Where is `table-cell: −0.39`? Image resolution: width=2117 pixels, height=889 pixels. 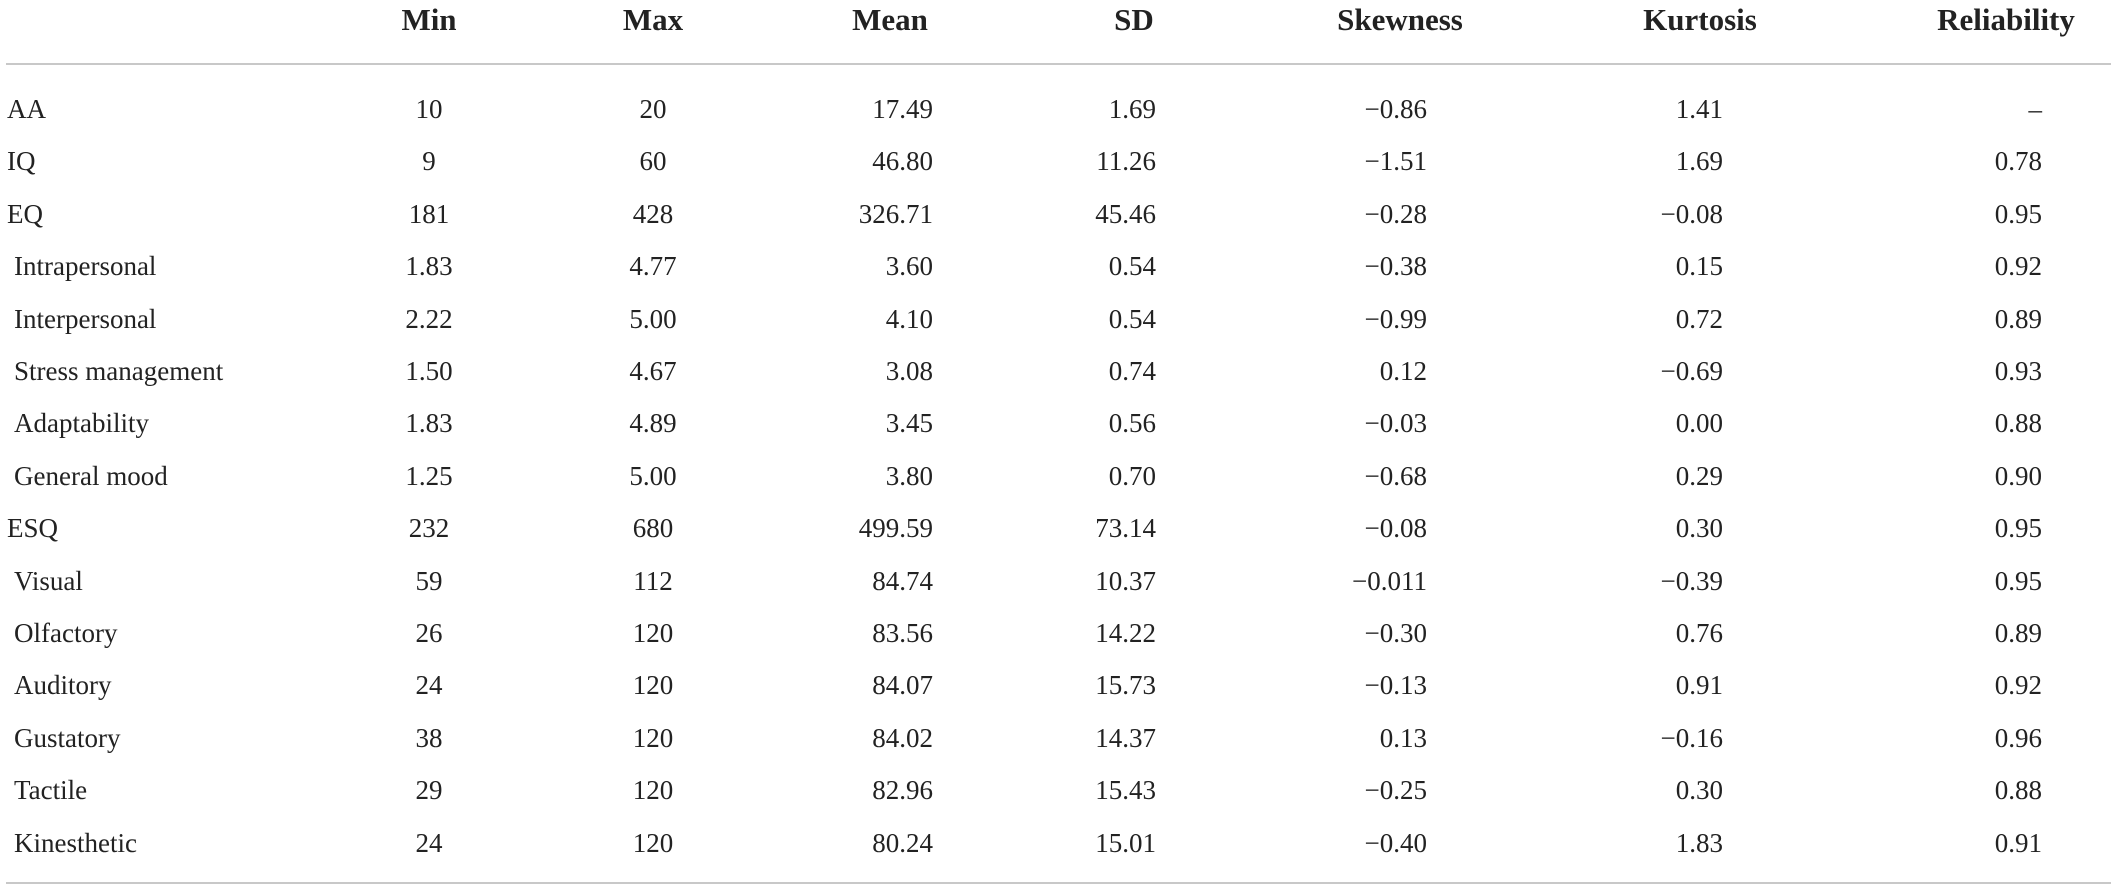
table-cell: −0.39 is located at coordinates (1691, 580).